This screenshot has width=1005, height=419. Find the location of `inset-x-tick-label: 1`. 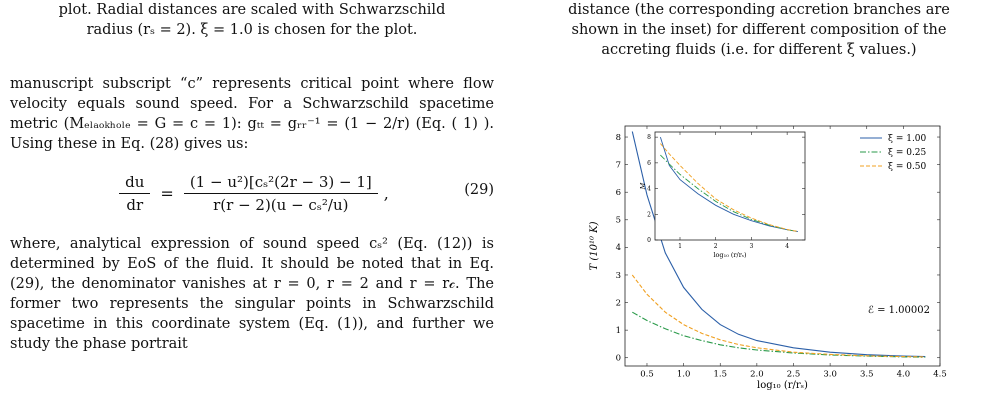

inset-x-tick-label: 1 is located at coordinates (680, 246).